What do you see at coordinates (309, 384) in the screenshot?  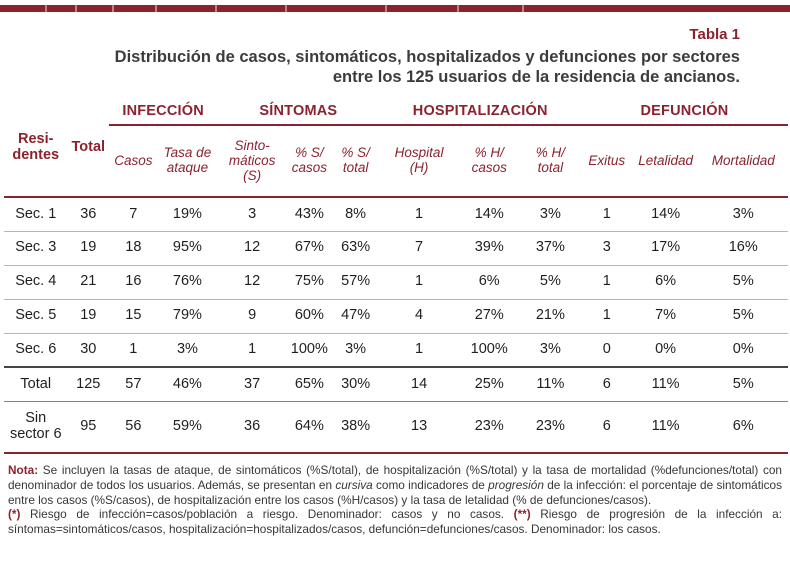 I see `data-cell: 65%` at bounding box center [309, 384].